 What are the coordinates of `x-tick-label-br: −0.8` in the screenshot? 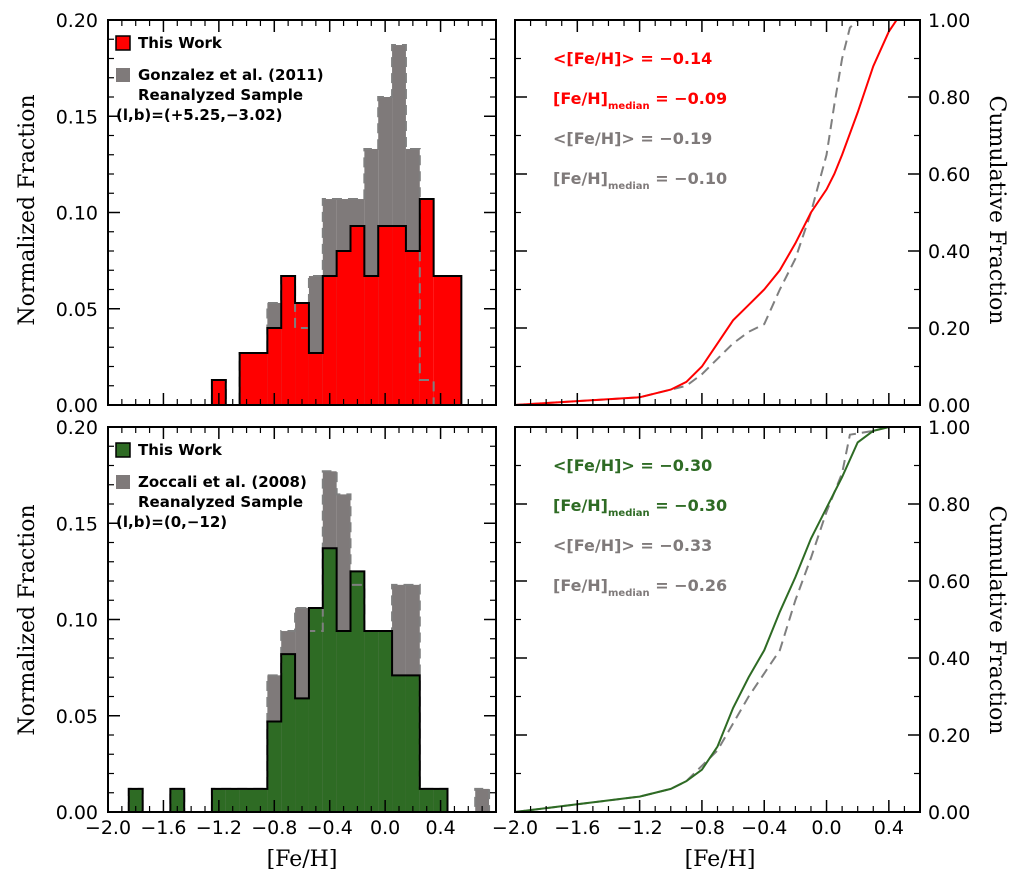 It's located at (702, 828).